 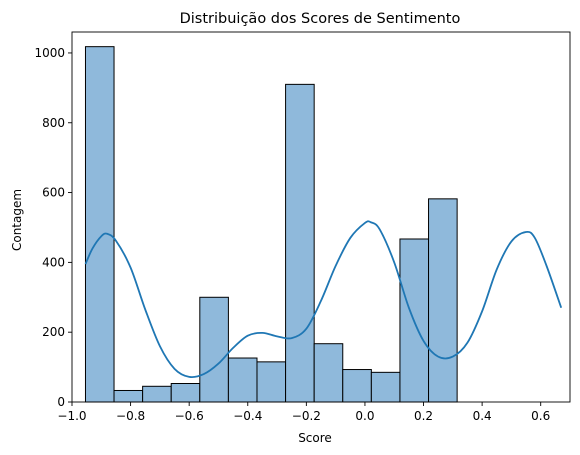 What do you see at coordinates (540, 416) in the screenshot?
I see `x-tick-label: 0.6` at bounding box center [540, 416].